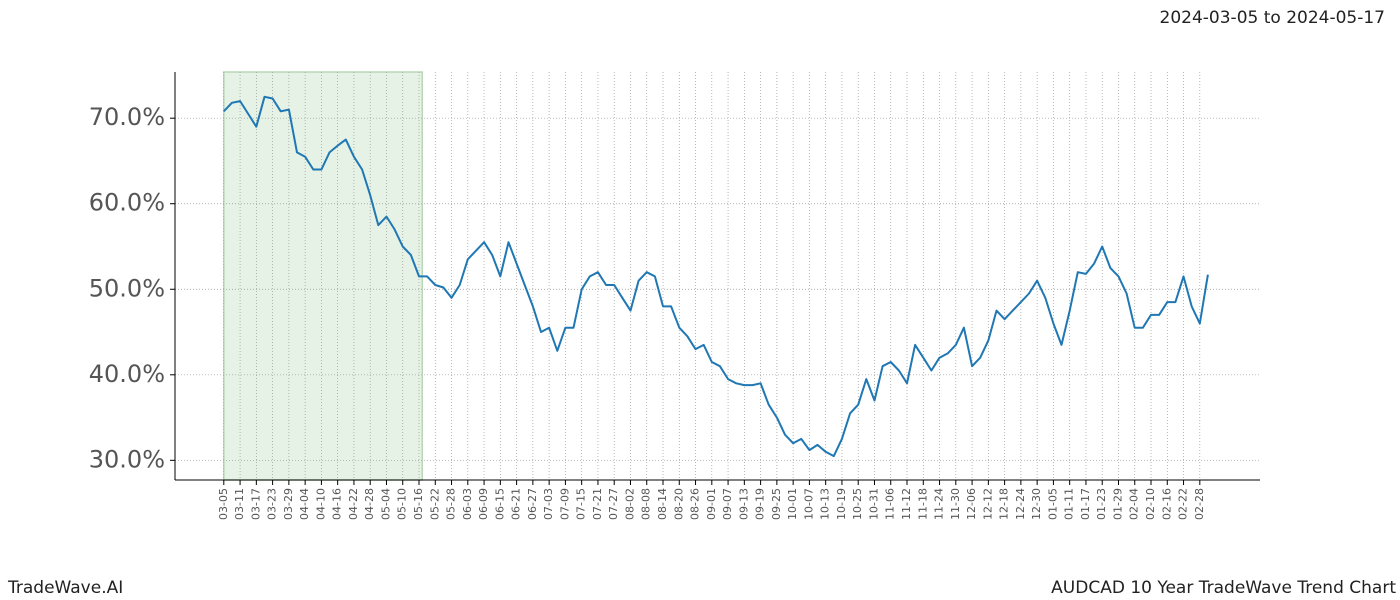  I want to click on y-tick-label: 30.0%, so click(127, 459).